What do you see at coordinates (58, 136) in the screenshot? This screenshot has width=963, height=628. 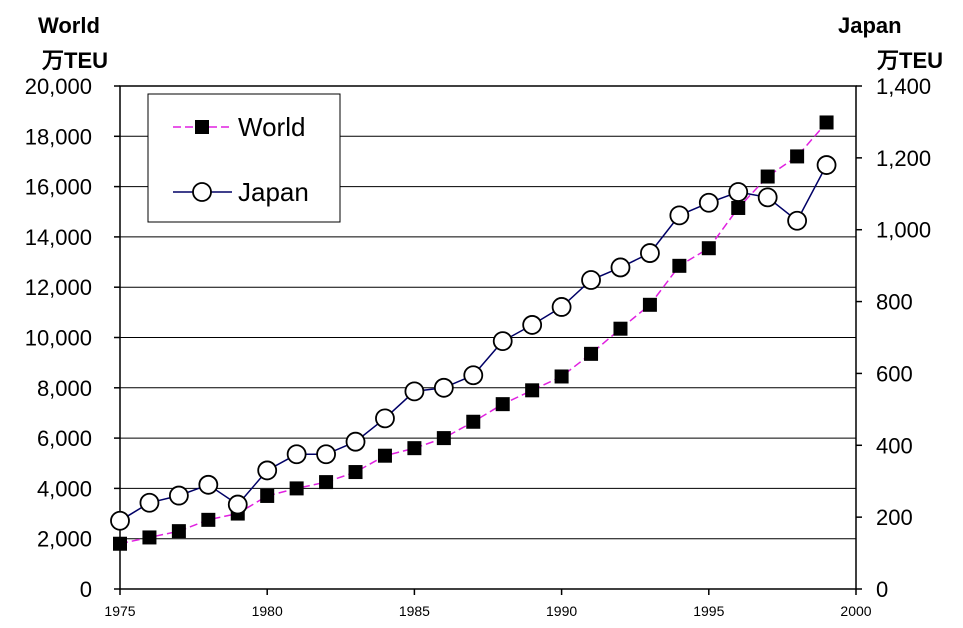 I see `left-tick-label: 18,000` at bounding box center [58, 136].